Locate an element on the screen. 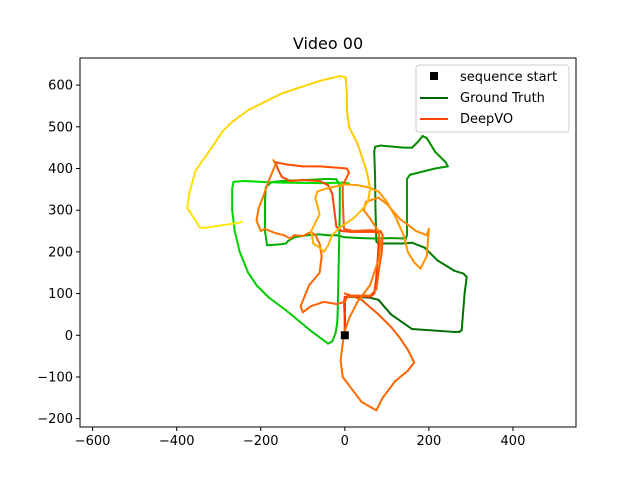  x-tick-label: 200 is located at coordinates (428, 441).